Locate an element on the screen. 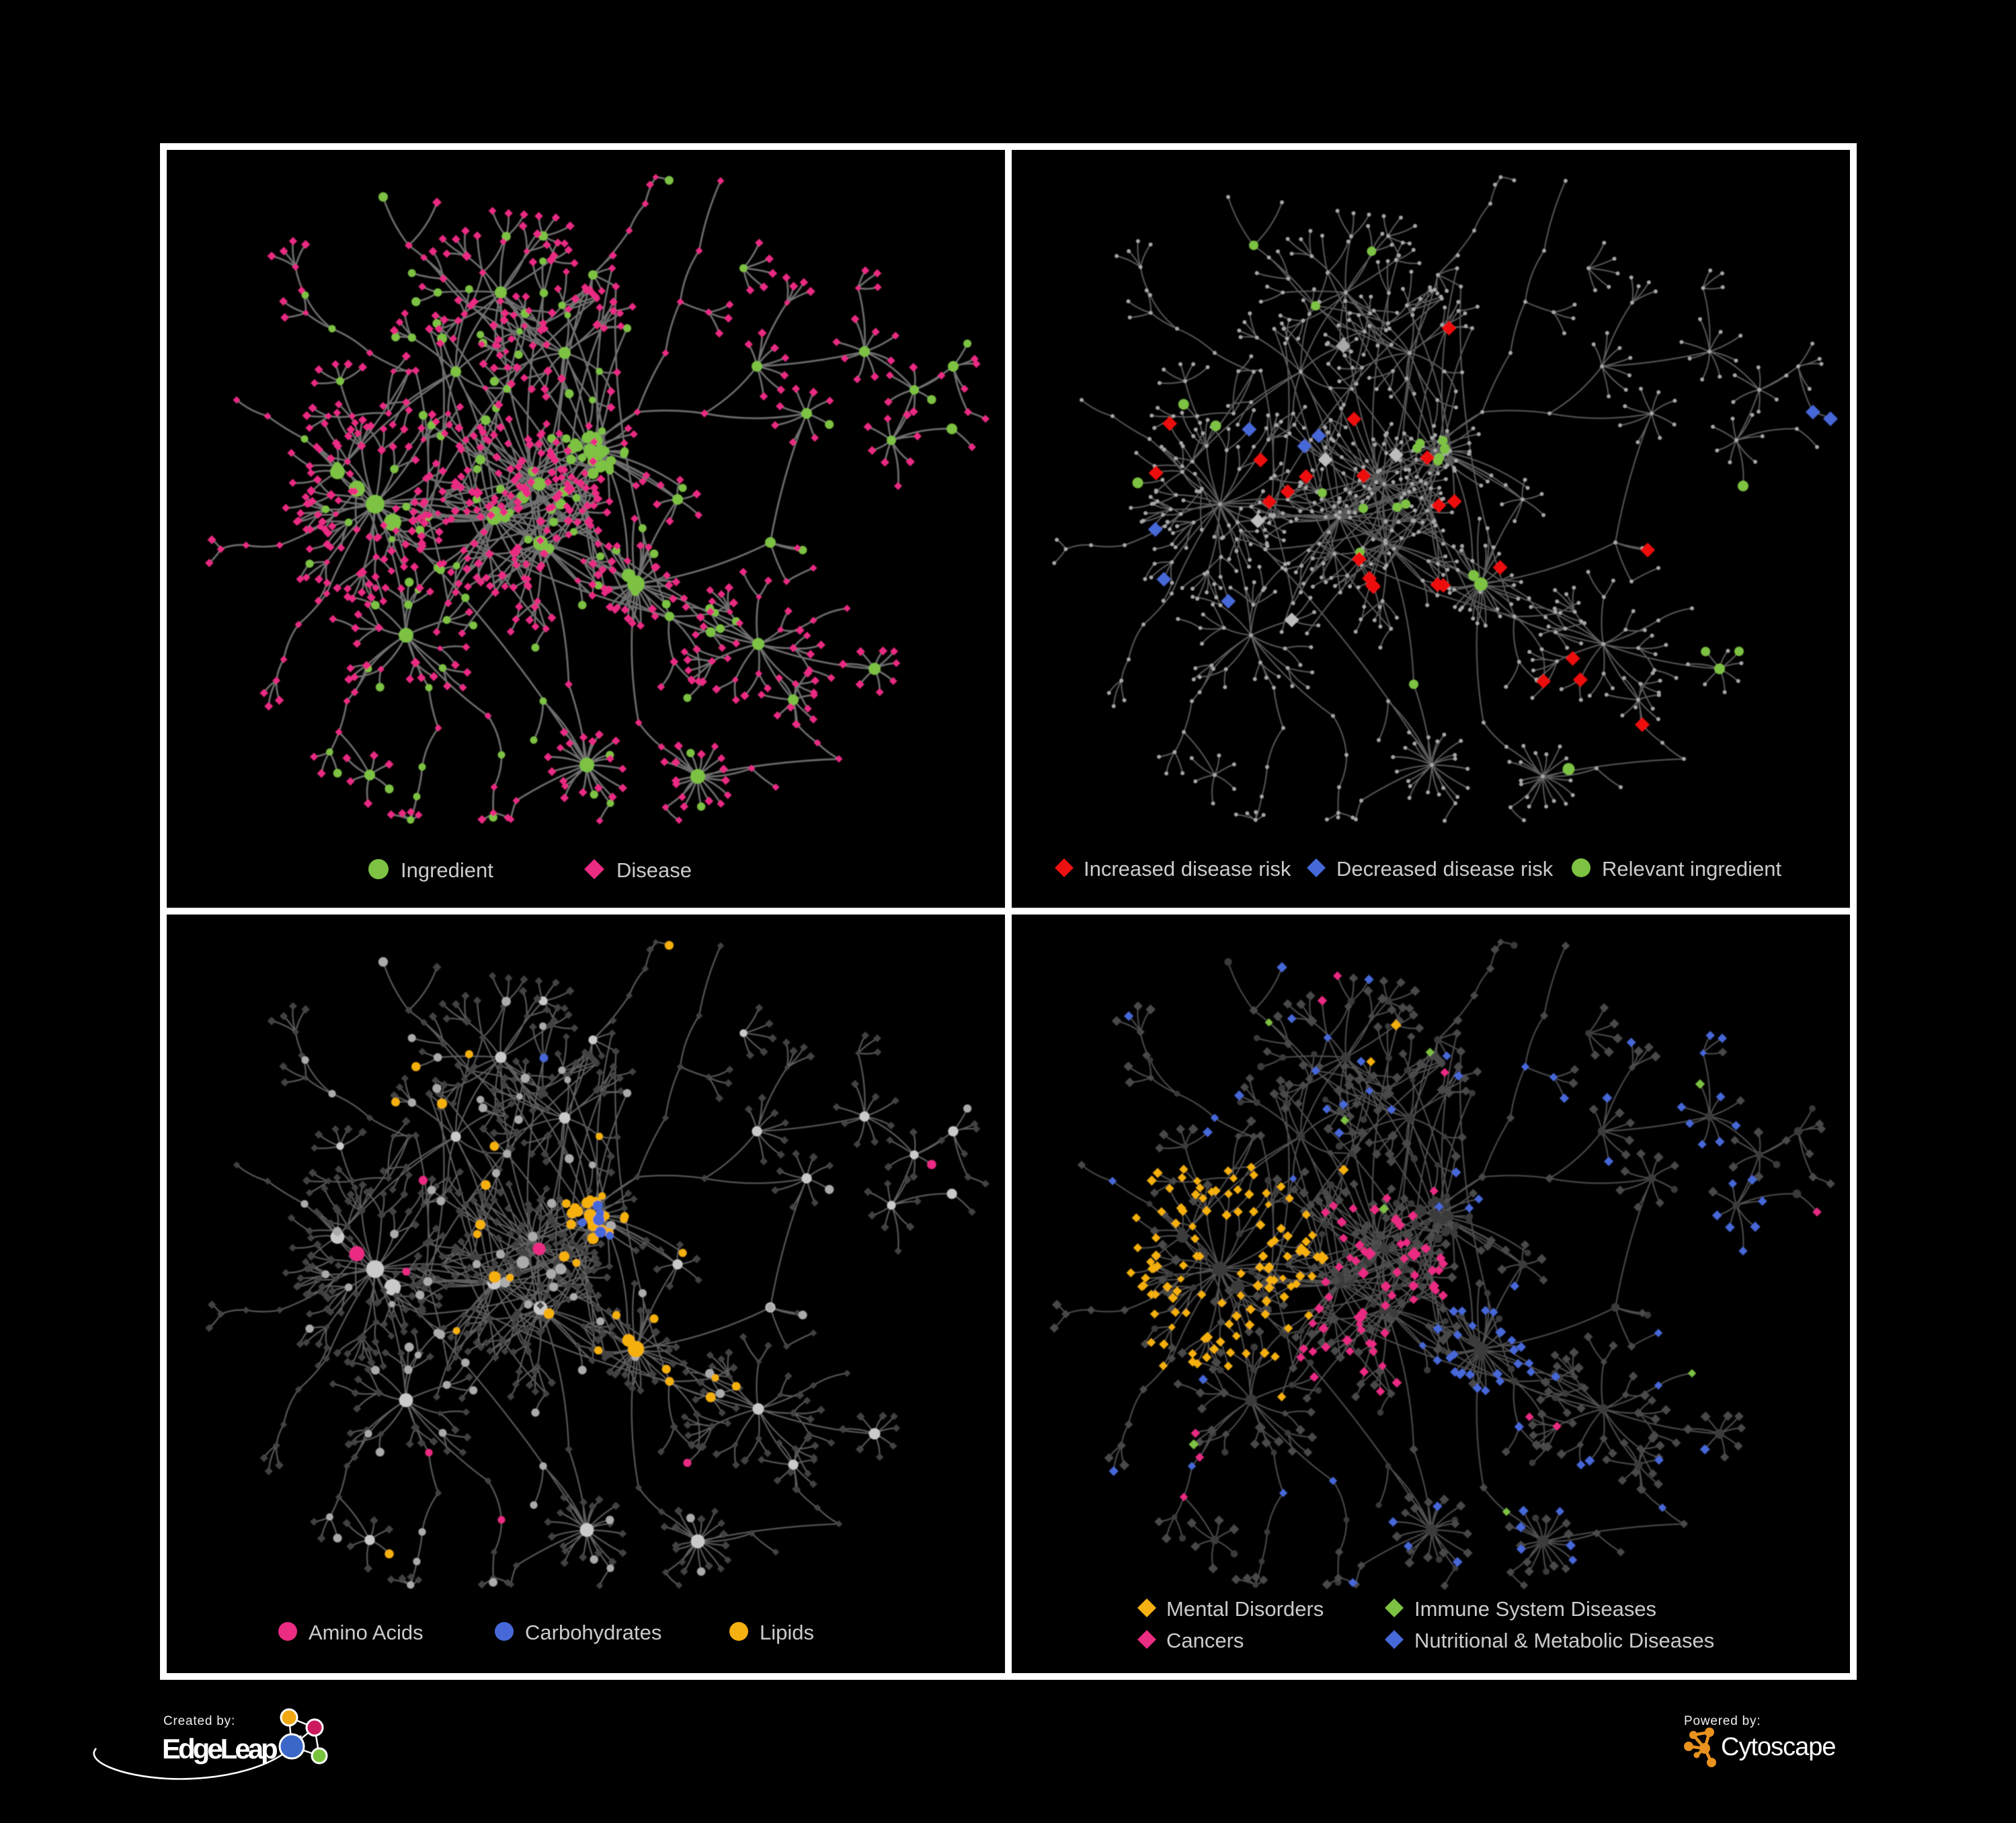  svg-text: Decreased disease risk is located at coordinates (1445, 869).